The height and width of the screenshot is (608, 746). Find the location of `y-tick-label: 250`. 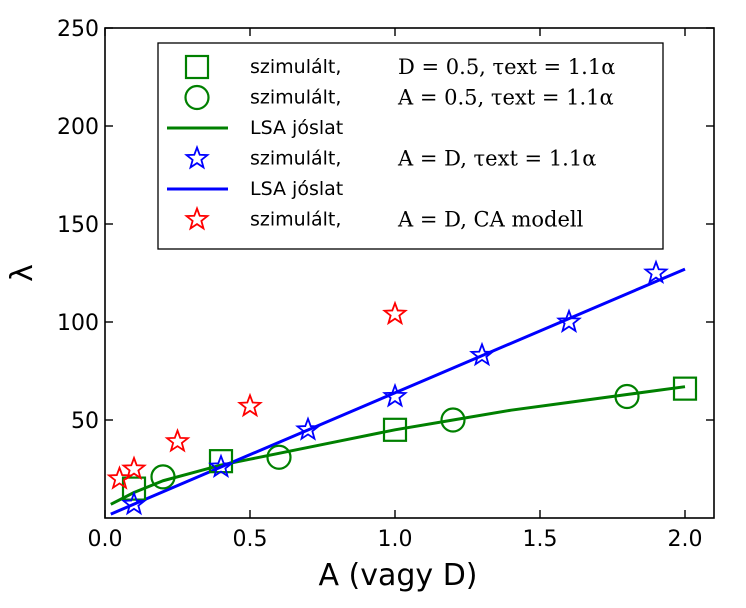

y-tick-label: 250 is located at coordinates (78, 29).